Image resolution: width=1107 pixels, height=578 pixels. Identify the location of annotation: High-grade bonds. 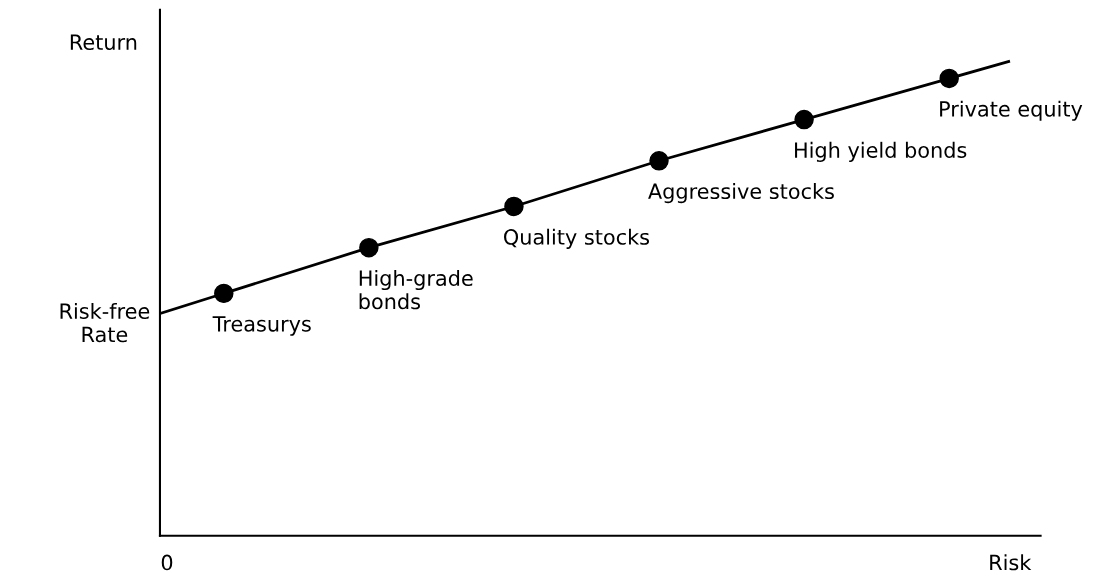
(416, 289).